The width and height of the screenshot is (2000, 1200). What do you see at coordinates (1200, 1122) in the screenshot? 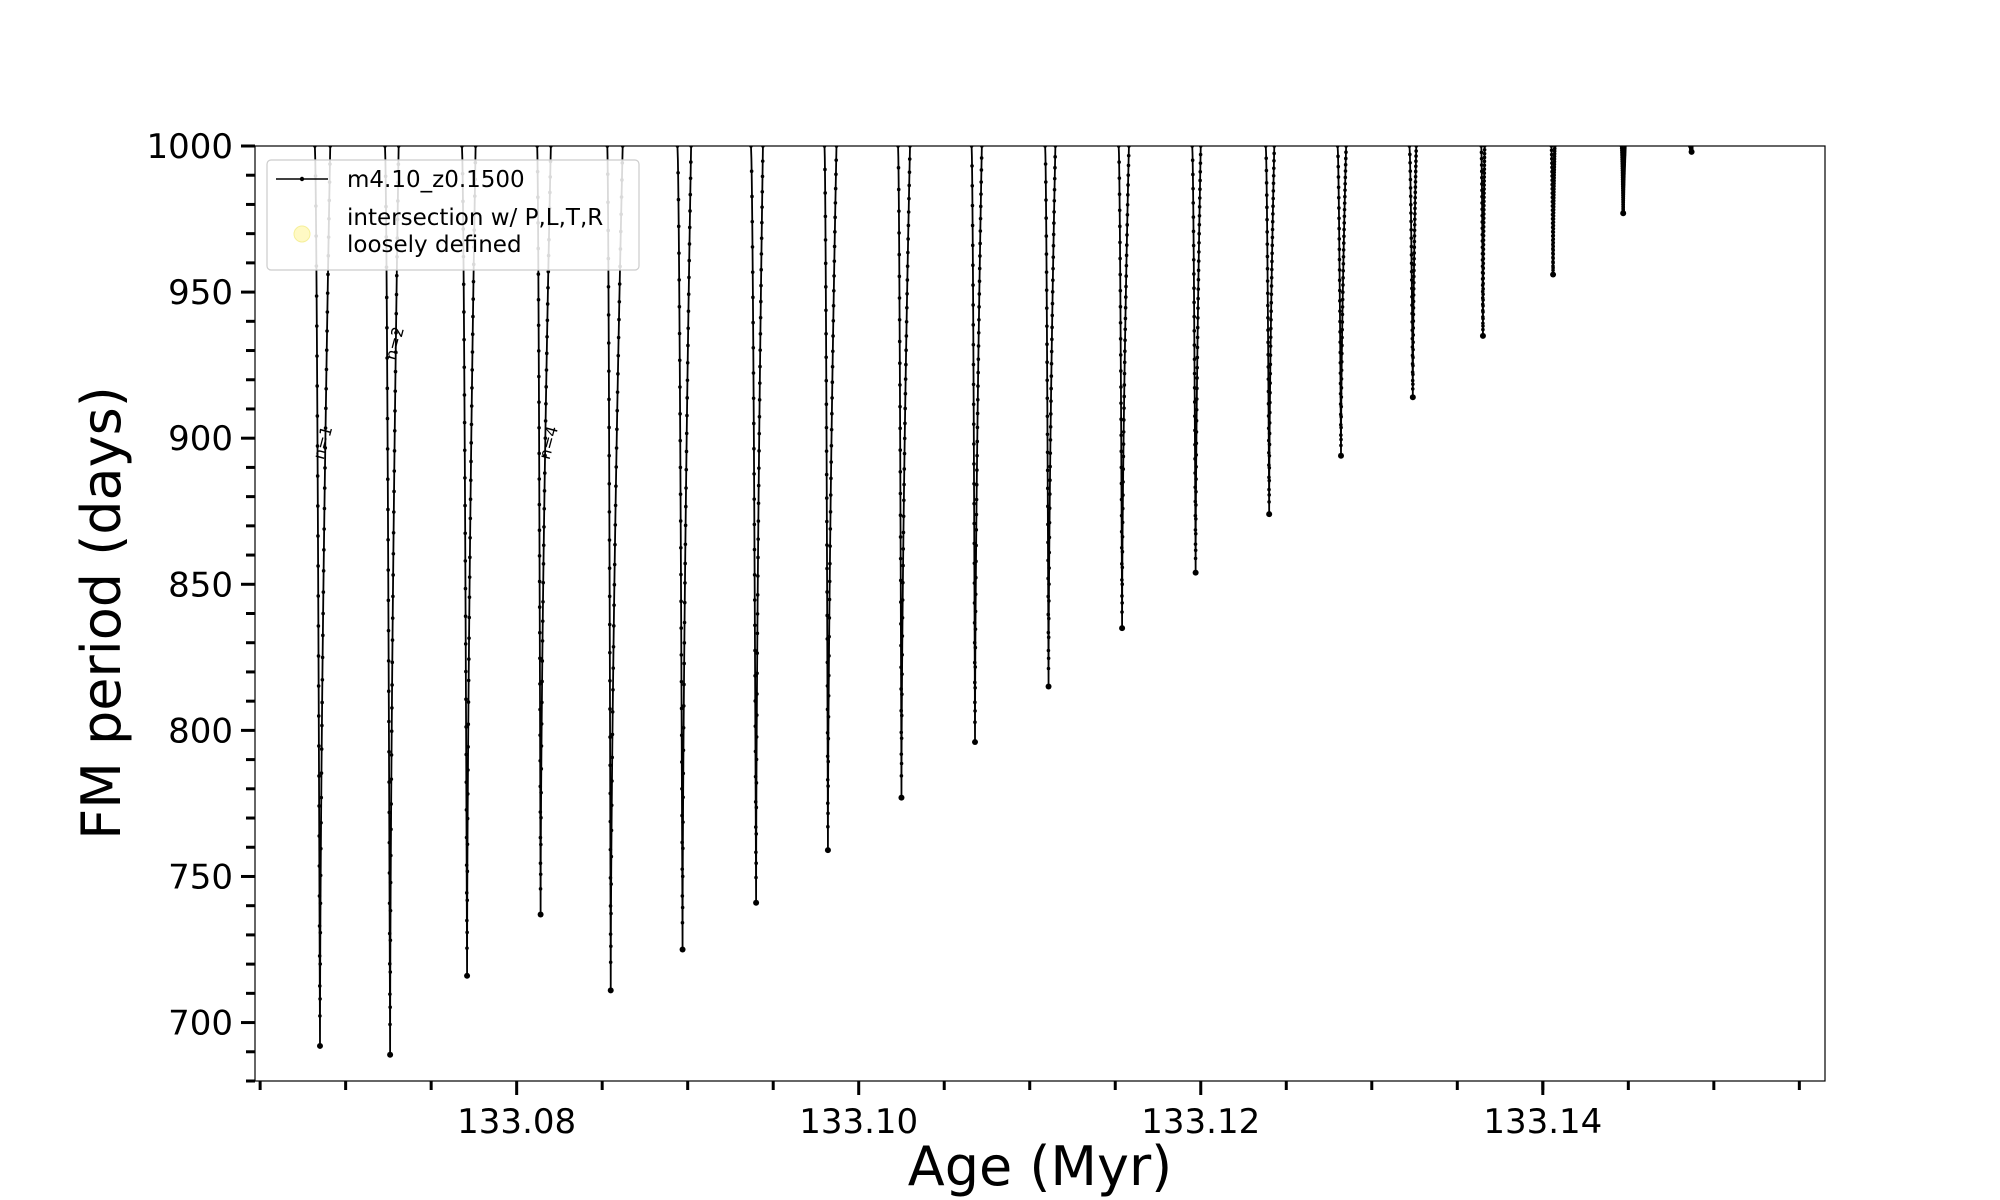
I see `x-tick-label: 133.12` at bounding box center [1200, 1122].